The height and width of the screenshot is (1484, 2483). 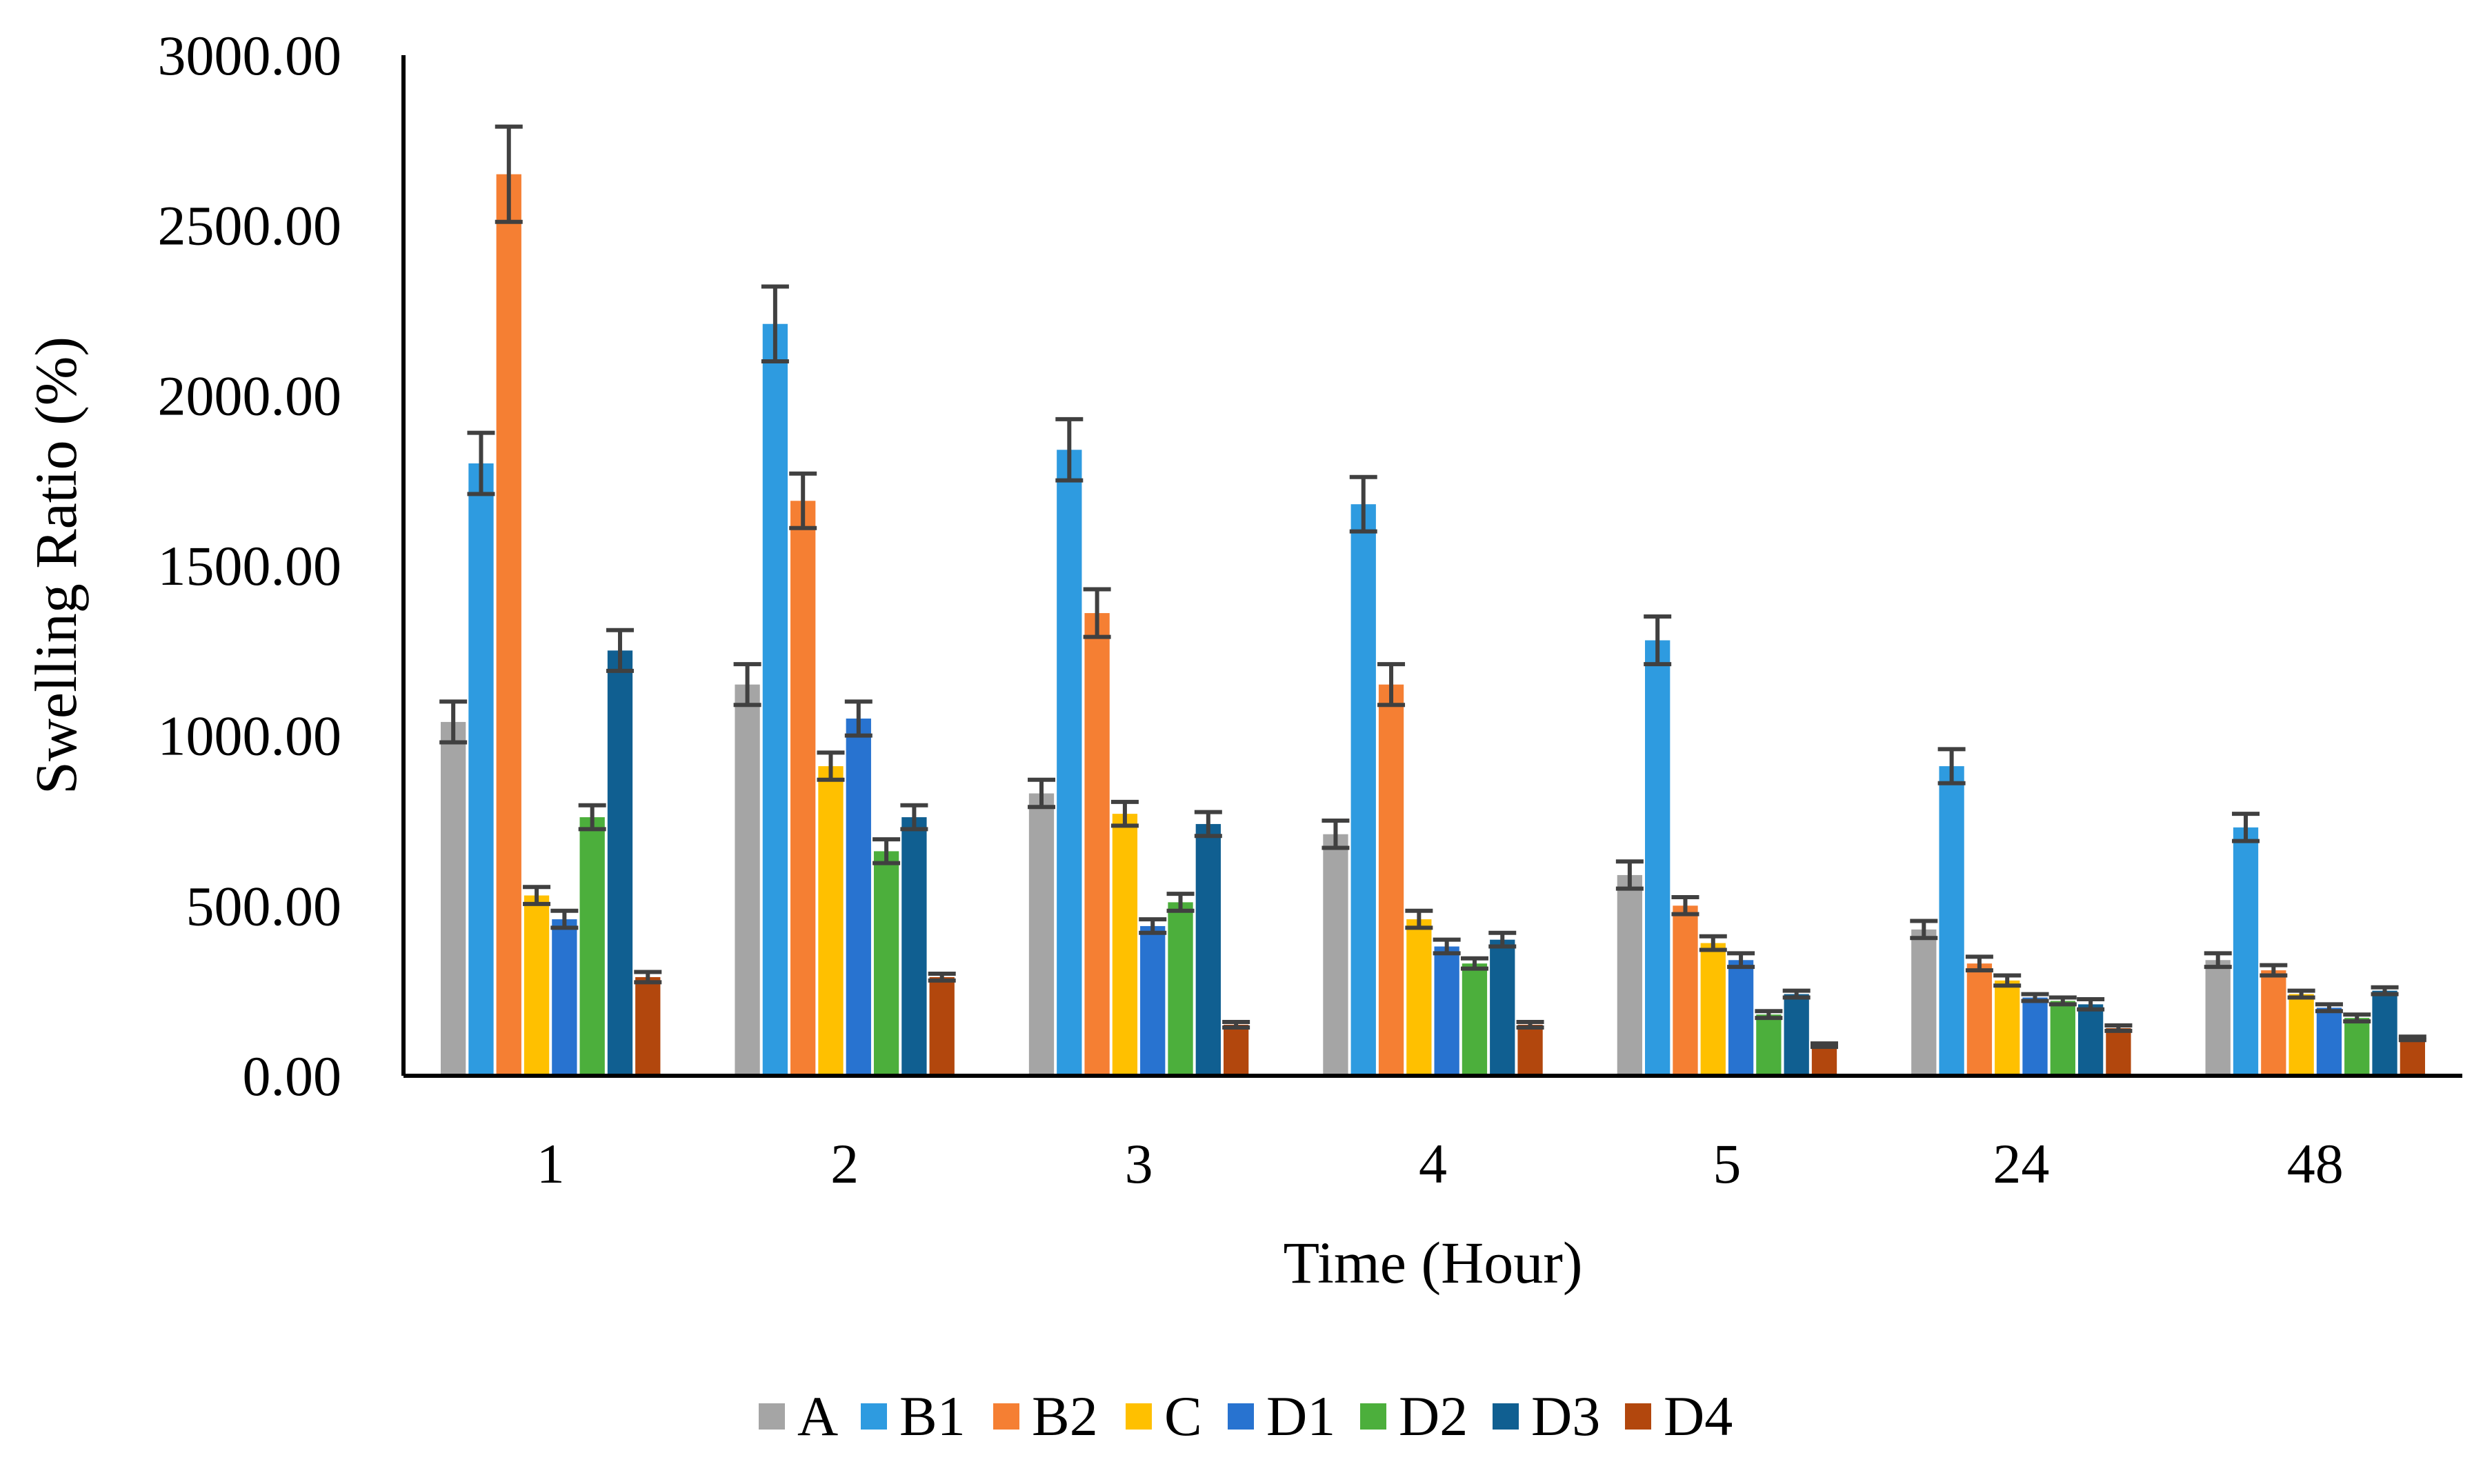 I want to click on error-bar-d3-t1, so click(x=620, y=651).